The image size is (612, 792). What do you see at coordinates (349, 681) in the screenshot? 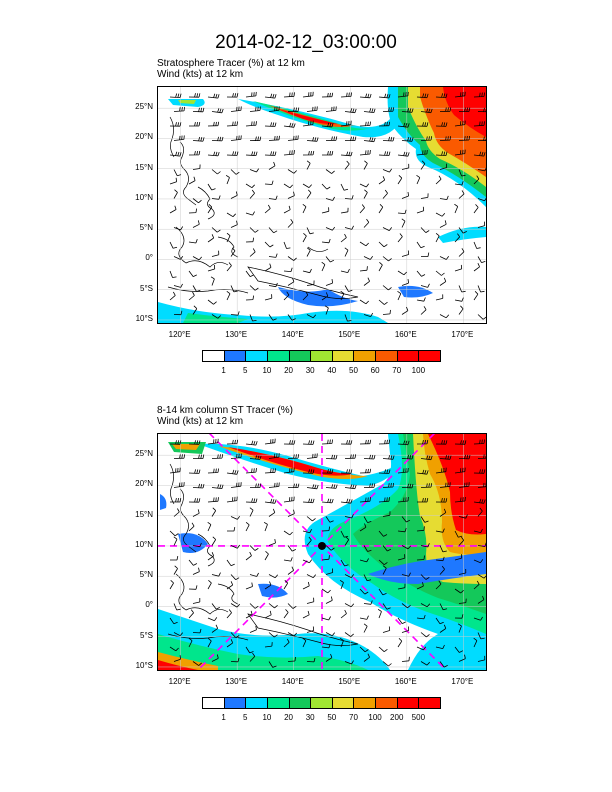
I see `lon-tick-label: 150°E` at bounding box center [349, 681].